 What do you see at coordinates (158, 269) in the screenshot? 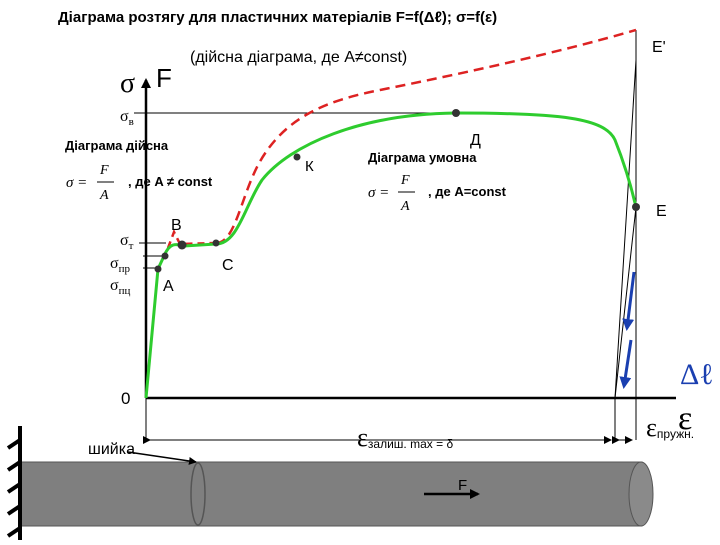
I see `point-a-marker` at bounding box center [158, 269].